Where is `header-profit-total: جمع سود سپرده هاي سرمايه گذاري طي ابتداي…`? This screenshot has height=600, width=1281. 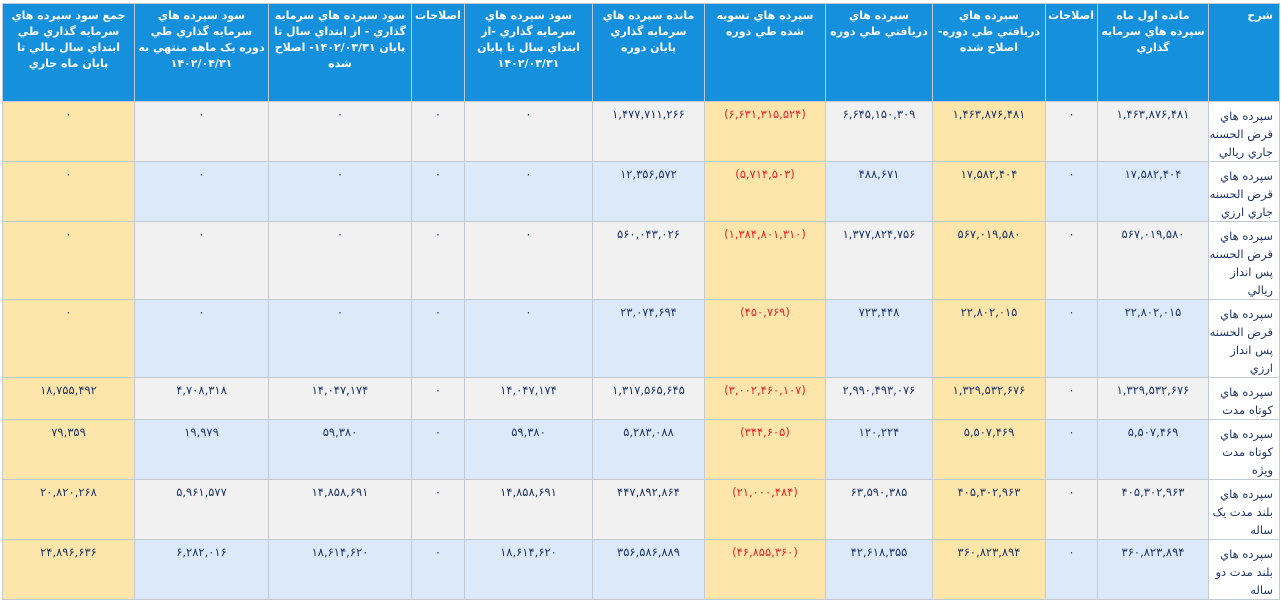
header-profit-total: جمع سود سپرده هاي سرمايه گذاري طي ابتداي… is located at coordinates (68, 52).